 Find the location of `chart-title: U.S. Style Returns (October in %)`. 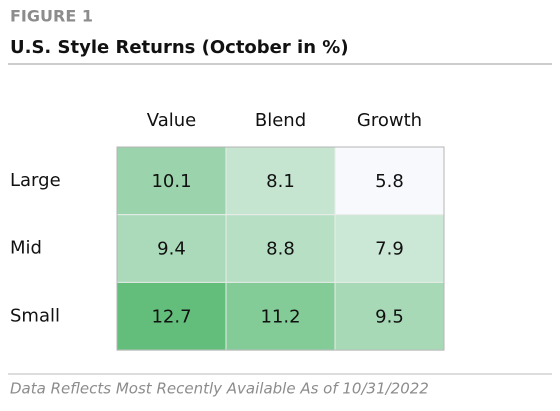

chart-title: U.S. Style Returns (October in %) is located at coordinates (179, 47).